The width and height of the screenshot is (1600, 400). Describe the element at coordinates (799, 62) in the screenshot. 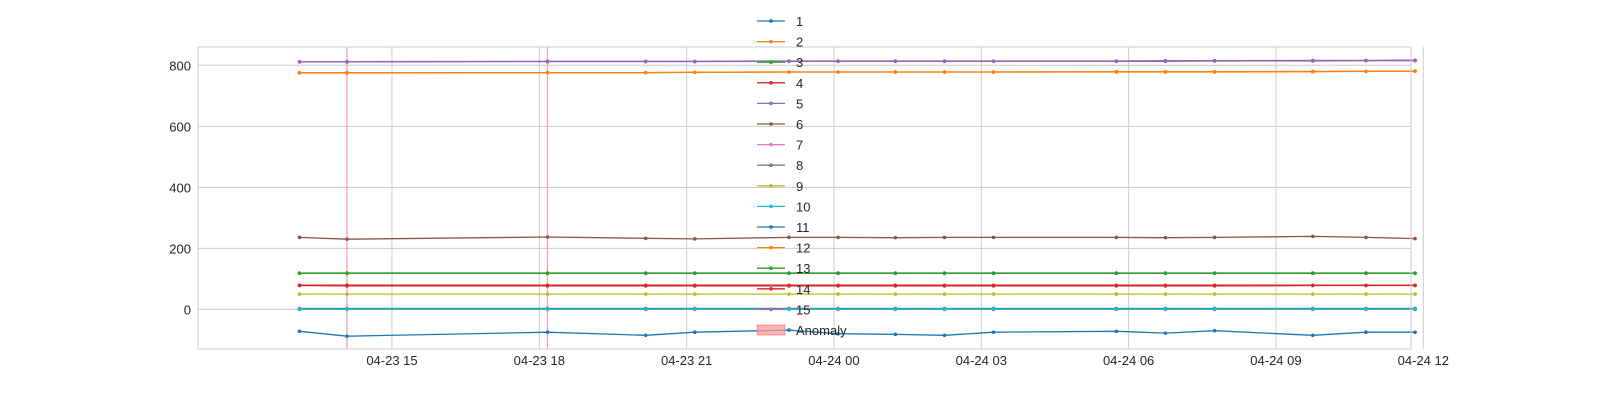

I see `legend-label: 3` at that location.